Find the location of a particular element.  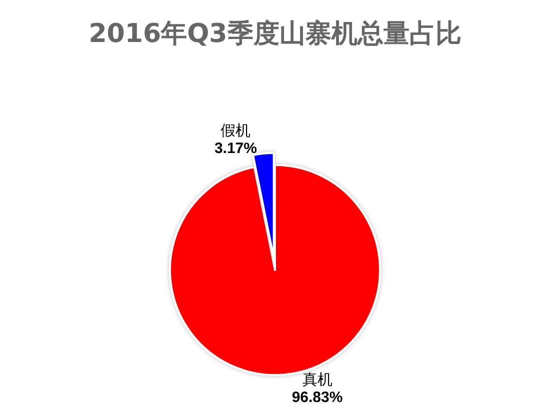

slice-label: 真机 is located at coordinates (317, 379).